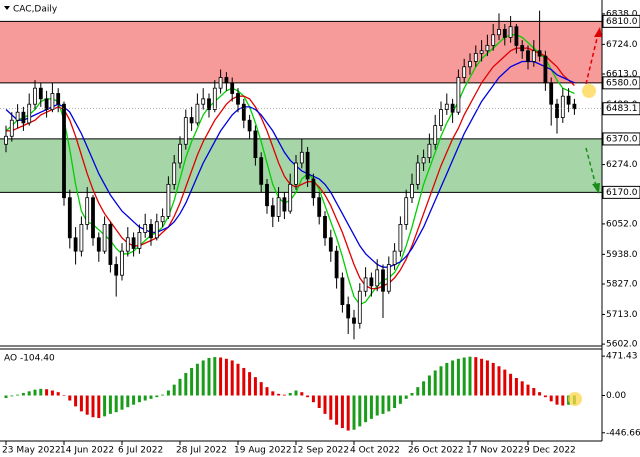  I want to click on y-tick-label: -446.66, so click(623, 433).